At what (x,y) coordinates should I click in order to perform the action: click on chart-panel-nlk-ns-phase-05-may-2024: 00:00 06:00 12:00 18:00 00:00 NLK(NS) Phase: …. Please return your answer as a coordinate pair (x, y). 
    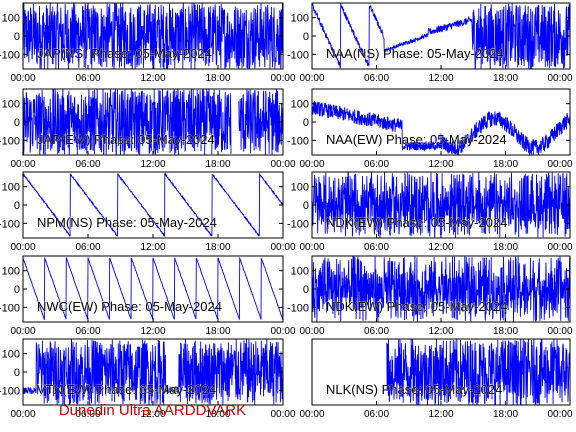
    Looking at the image, I should click on (436, 379).